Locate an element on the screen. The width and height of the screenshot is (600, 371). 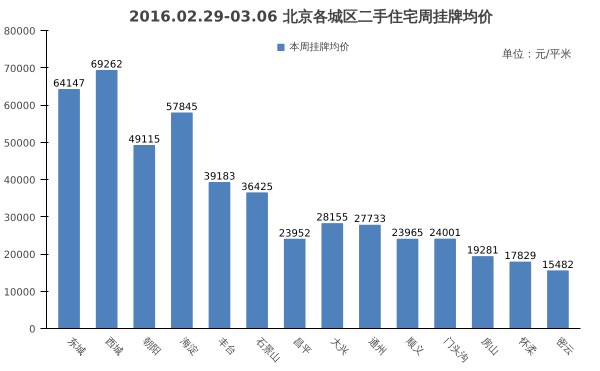
data-label: 15482 is located at coordinates (558, 265).